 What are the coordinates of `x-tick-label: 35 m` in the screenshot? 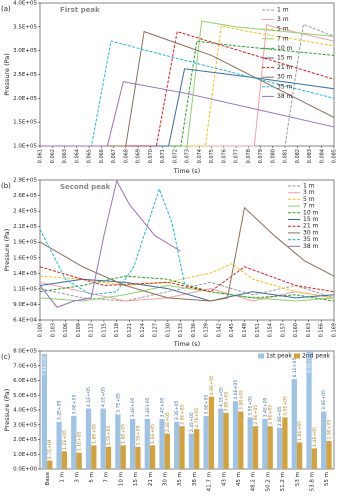 It's located at (180, 479).